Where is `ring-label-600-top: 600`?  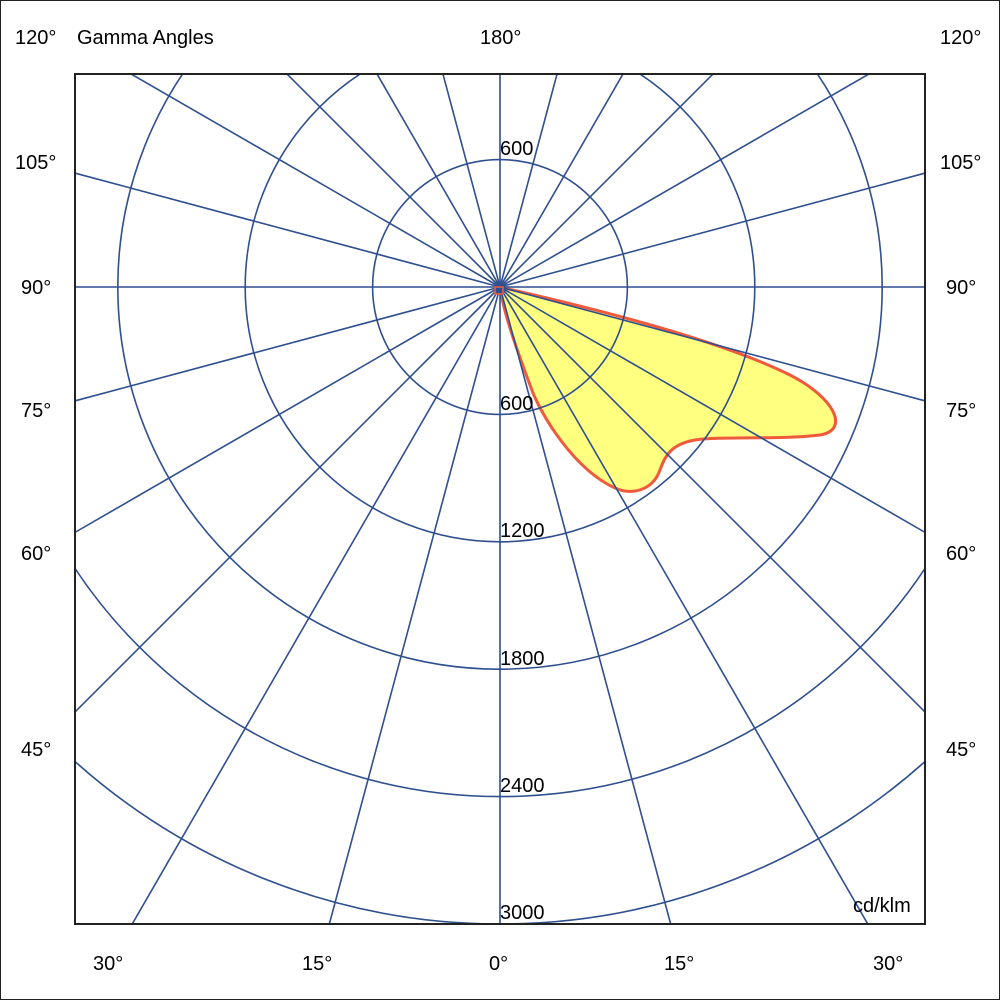
ring-label-600-top: 600 is located at coordinates (516, 149).